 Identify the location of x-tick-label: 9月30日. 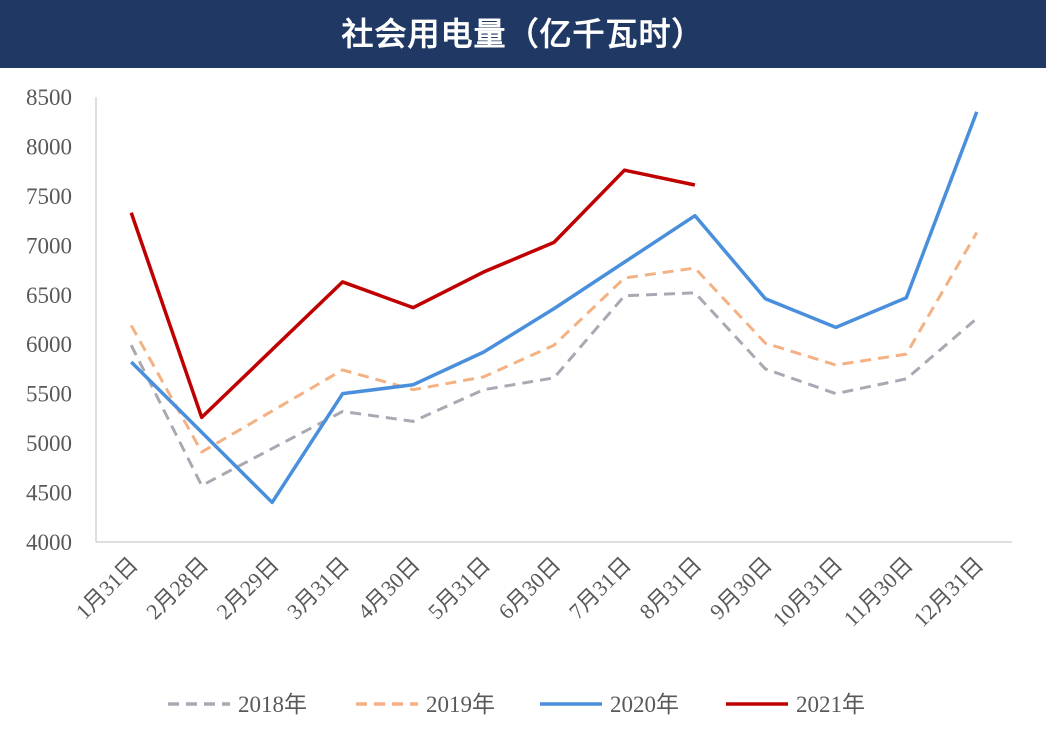
(741, 588).